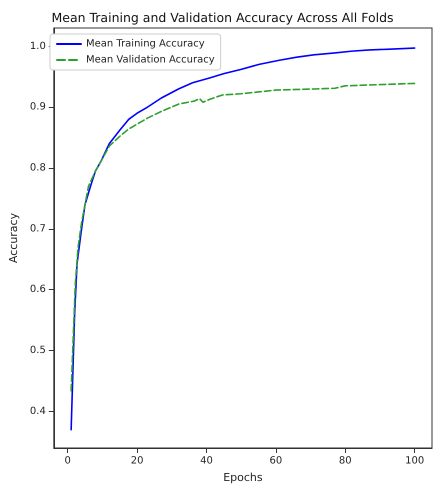  I want to click on y-tick-label: 0.4, so click(38, 411).